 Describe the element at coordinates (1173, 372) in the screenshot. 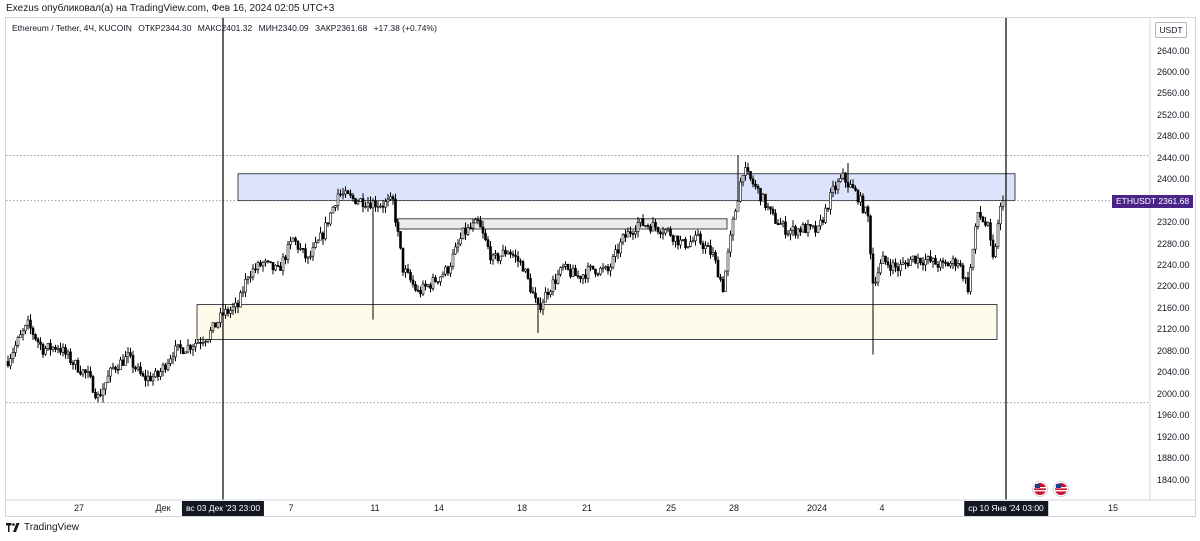

I see `price-tick-label: 2040.00` at that location.